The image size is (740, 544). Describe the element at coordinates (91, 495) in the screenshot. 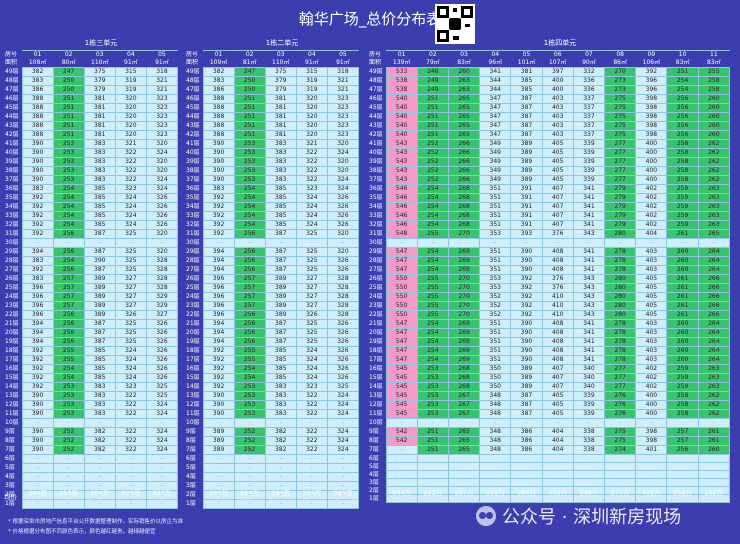

I see `table-row: 2层 - - - - -` at that location.